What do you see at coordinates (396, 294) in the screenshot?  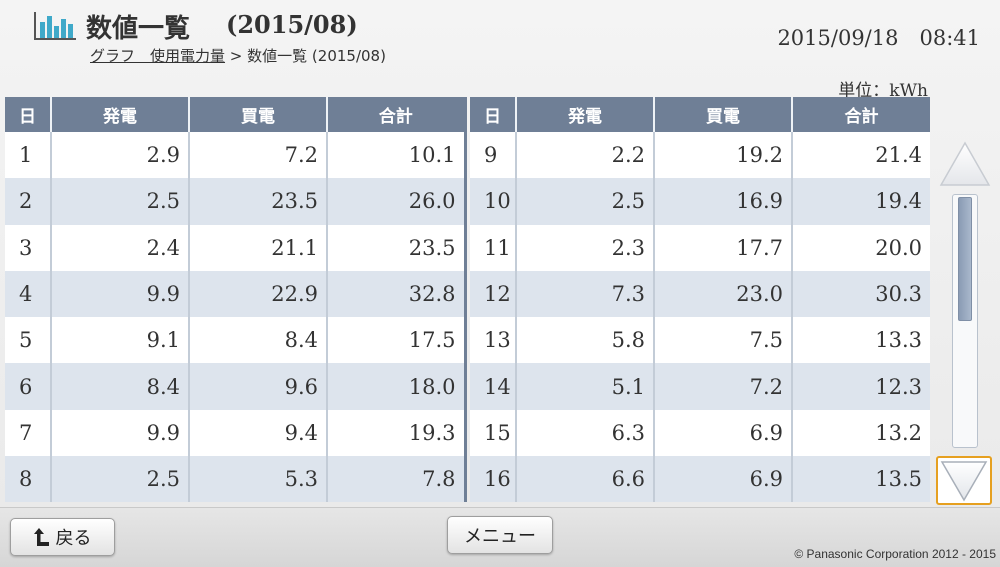 I see `cell-total: 32.8` at bounding box center [396, 294].